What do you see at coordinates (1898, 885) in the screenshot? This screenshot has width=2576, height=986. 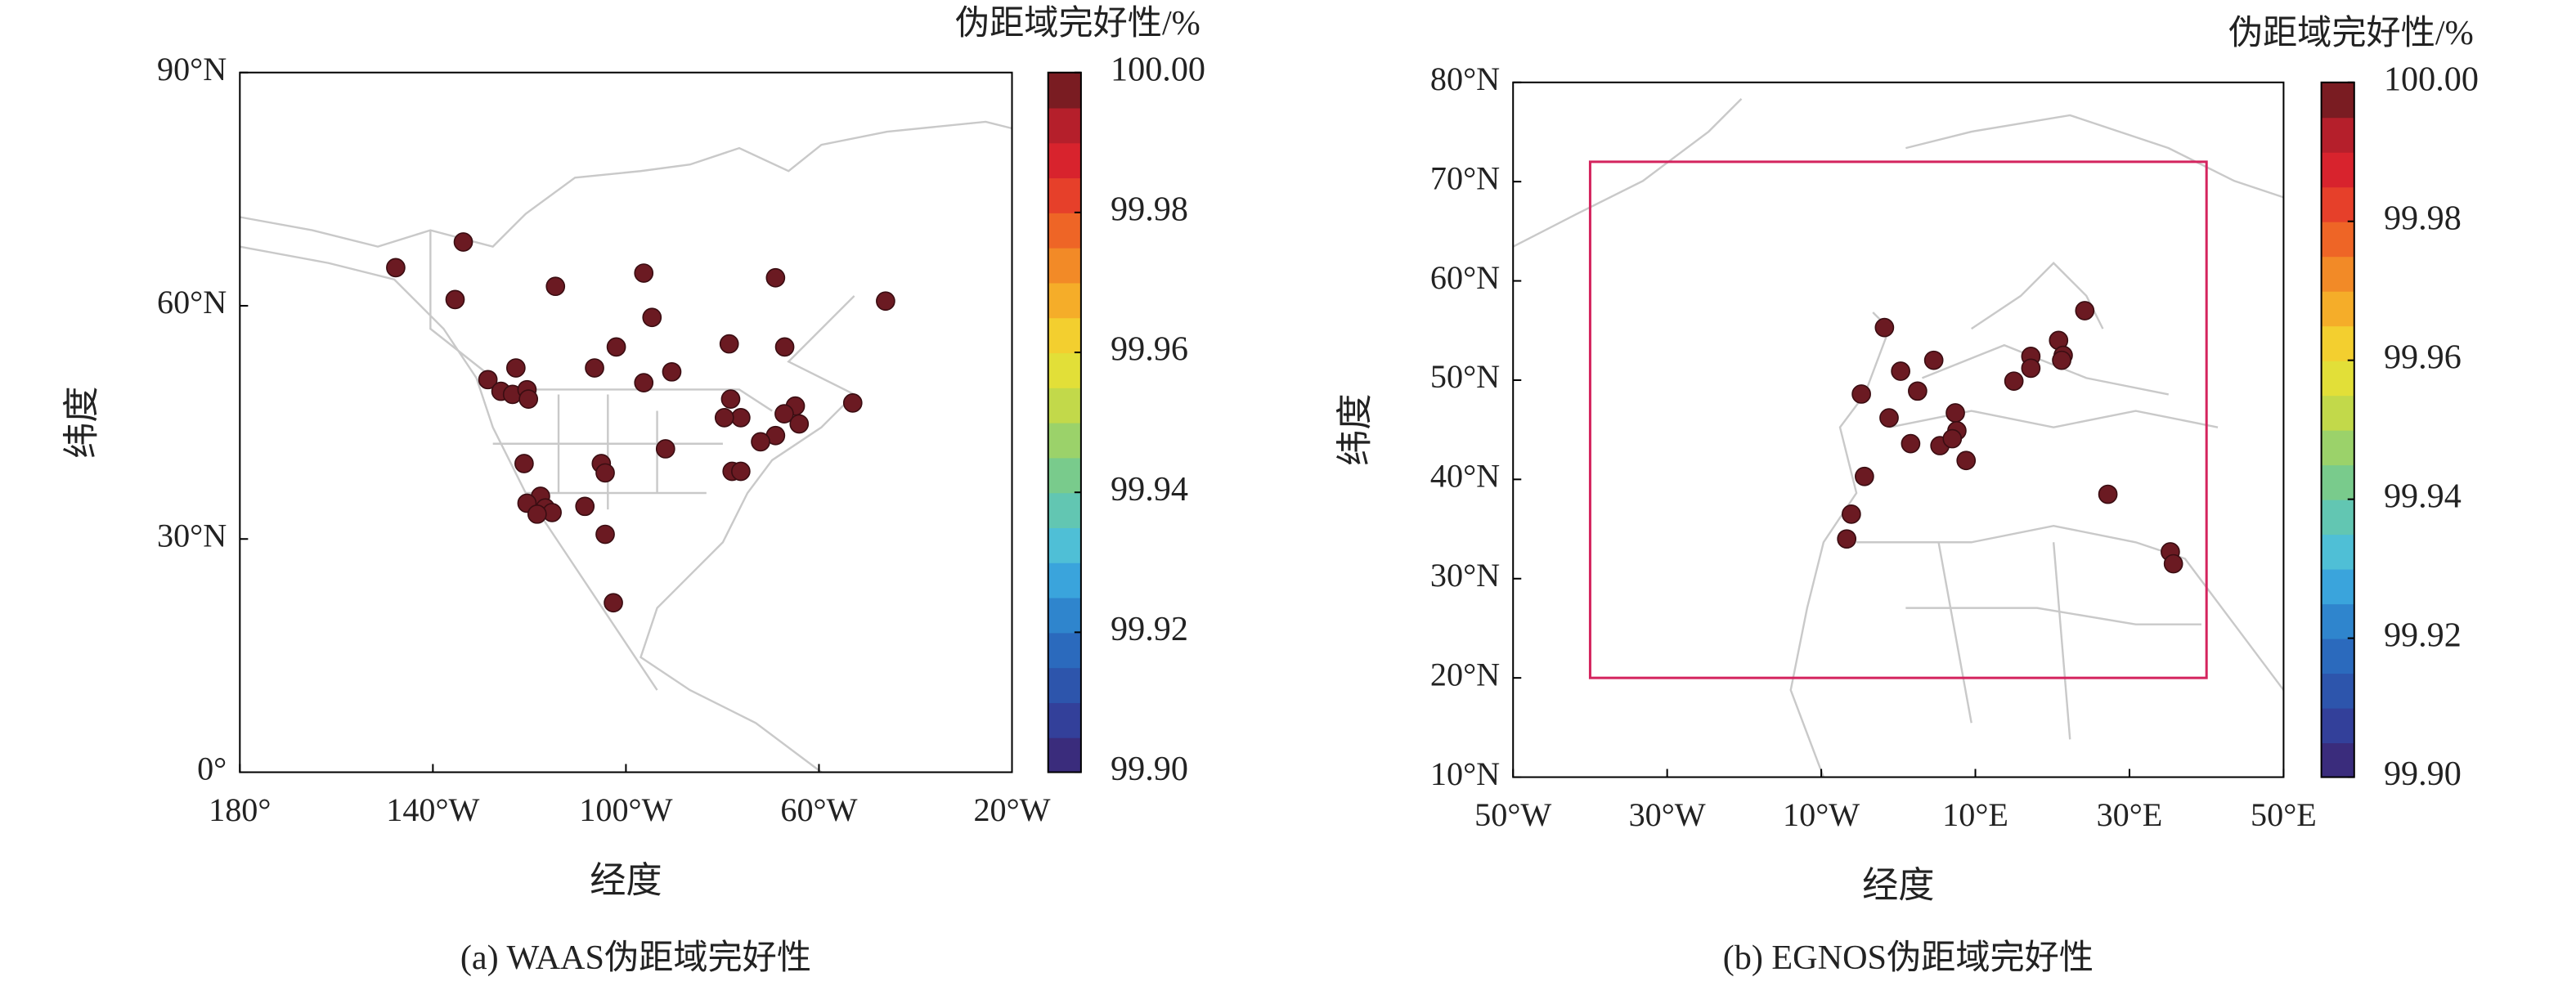 I see `x-axis-label: 经度` at bounding box center [1898, 885].